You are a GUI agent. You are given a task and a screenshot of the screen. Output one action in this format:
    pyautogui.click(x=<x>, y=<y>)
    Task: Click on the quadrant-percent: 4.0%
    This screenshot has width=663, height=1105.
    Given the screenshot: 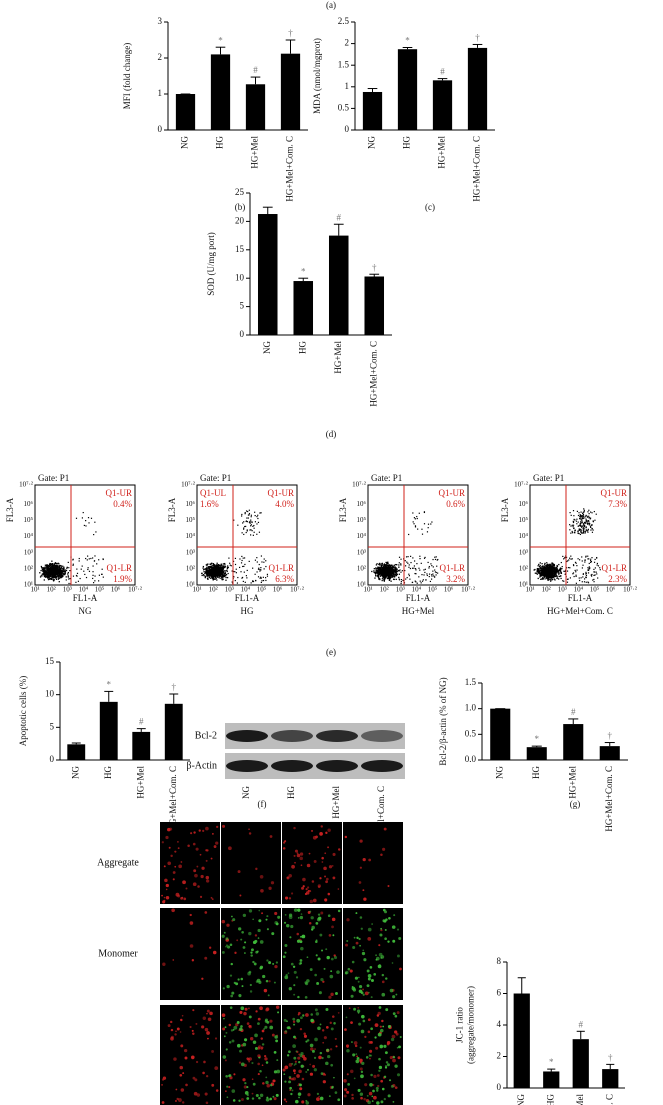 What is the action you would take?
    pyautogui.click(x=284, y=504)
    